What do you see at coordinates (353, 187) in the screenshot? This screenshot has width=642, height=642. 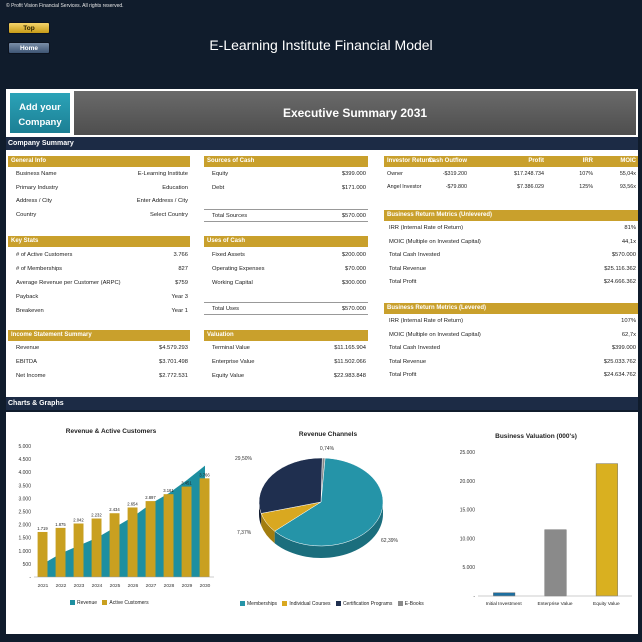 I see `sources-of-cash-value: $171.000` at bounding box center [353, 187].